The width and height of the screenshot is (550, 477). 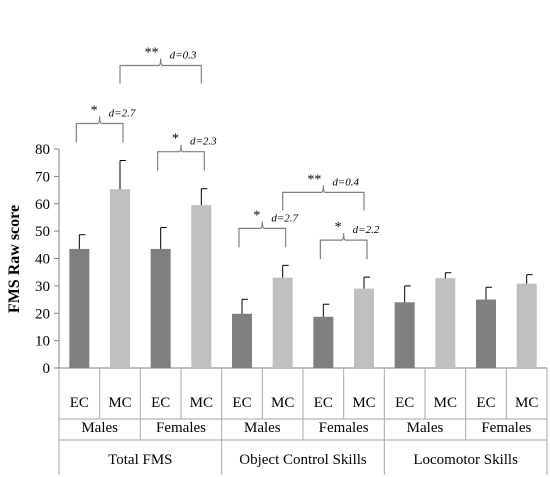 I want to click on effect-size-label: d=0.4, so click(x=345, y=182).